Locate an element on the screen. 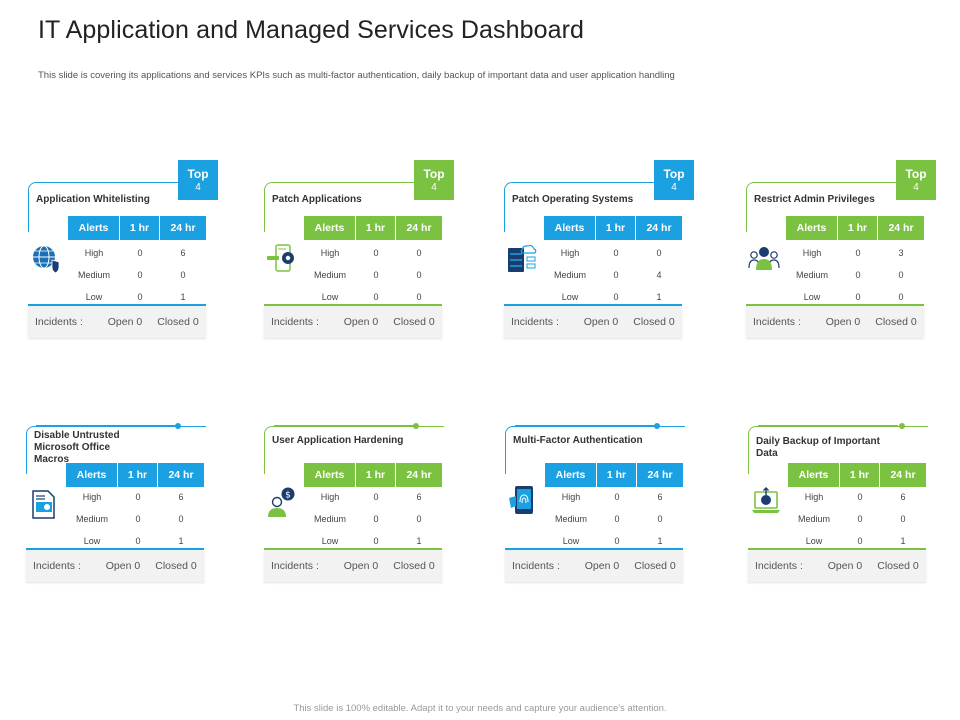 Image resolution: width=960 pixels, height=720 pixels. table-row: Medium 0 4 is located at coordinates (613, 275).